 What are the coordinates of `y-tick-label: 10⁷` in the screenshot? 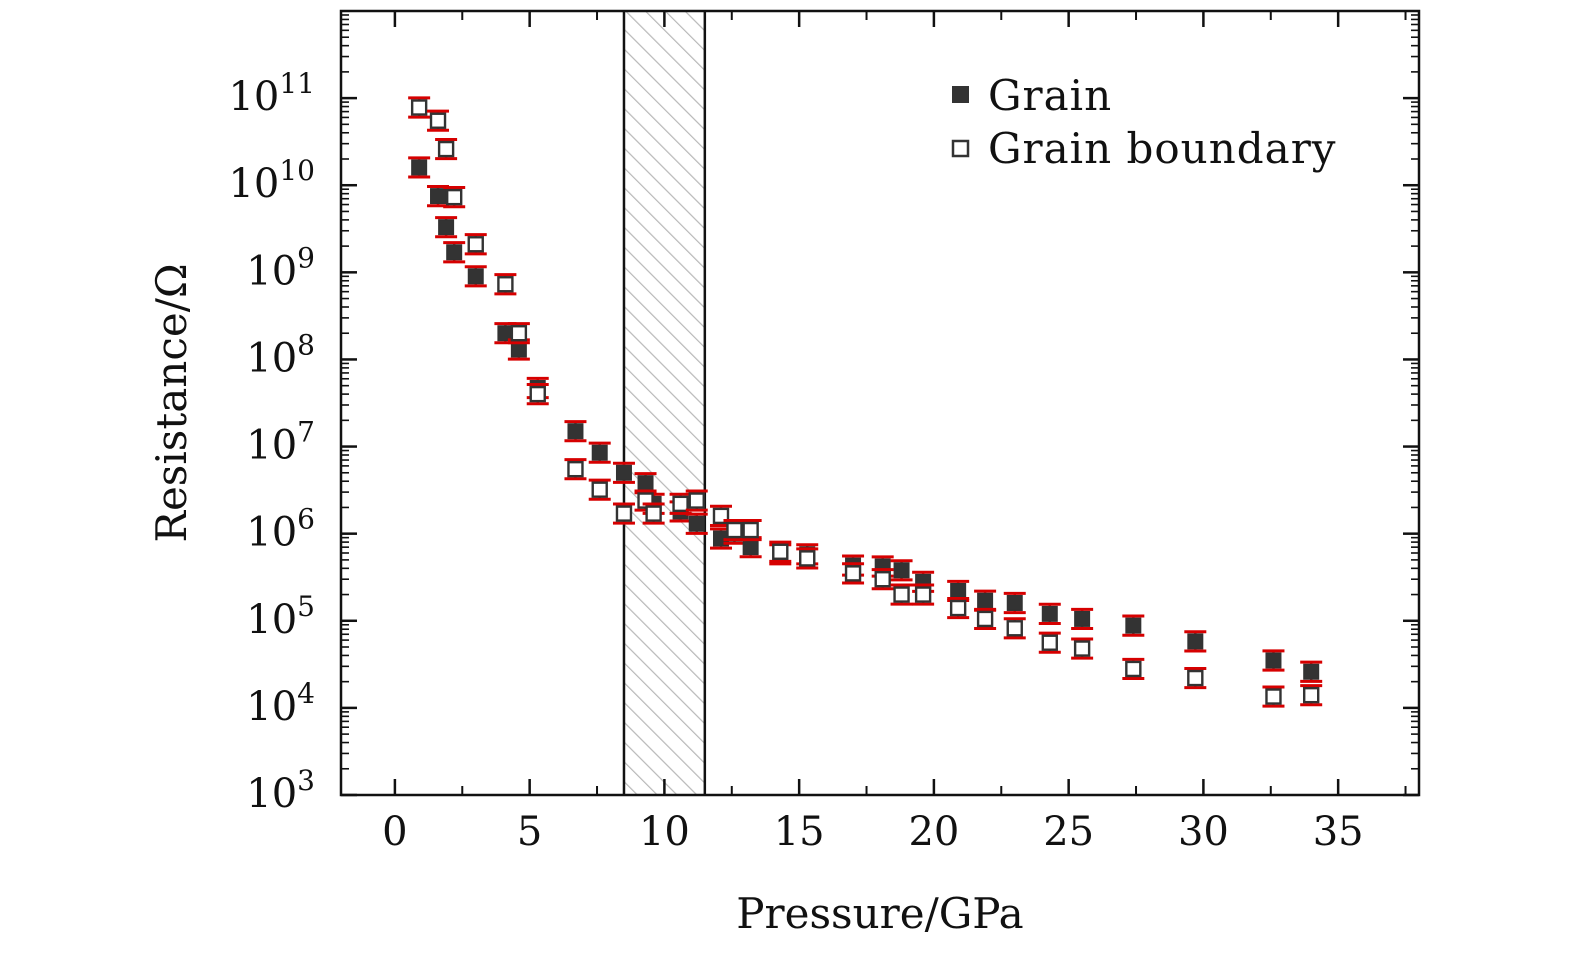 It's located at (280, 442).